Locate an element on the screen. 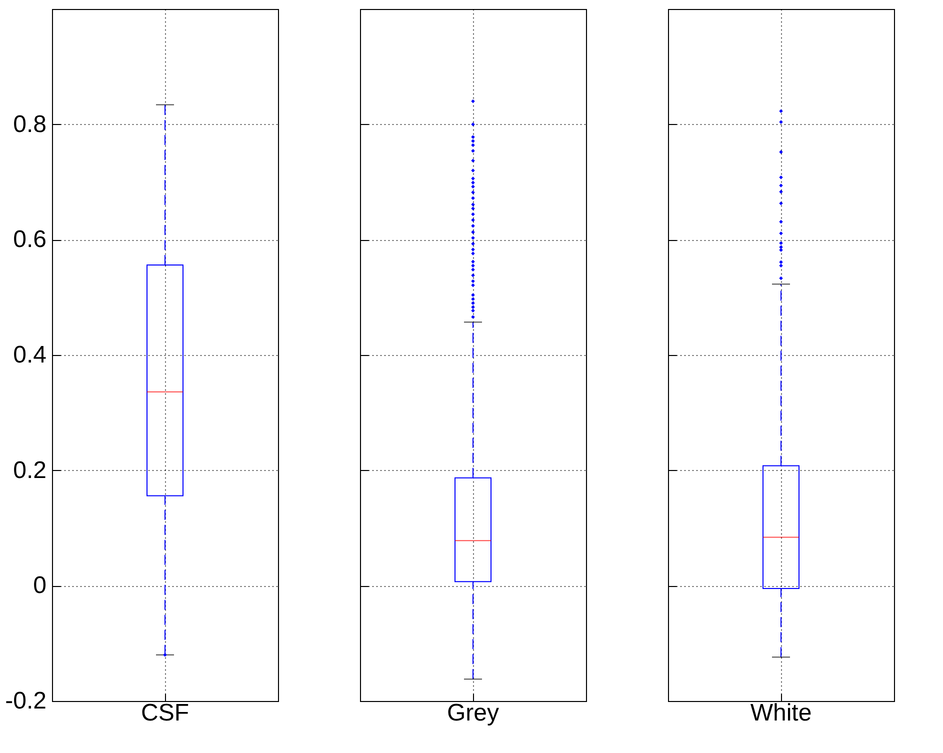 The height and width of the screenshot is (753, 943). x-tick-label: White is located at coordinates (781, 713).